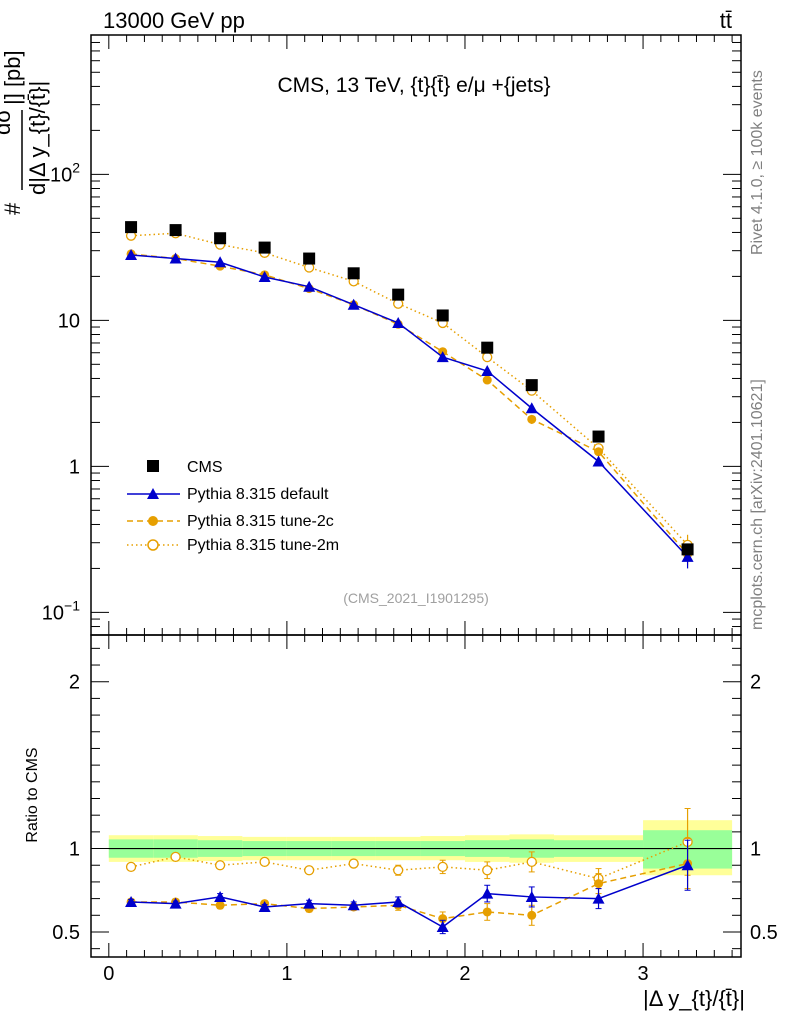  What do you see at coordinates (416, 598) in the screenshot?
I see `analysis-id-watermark: (CMS_2021_I1901295)` at bounding box center [416, 598].